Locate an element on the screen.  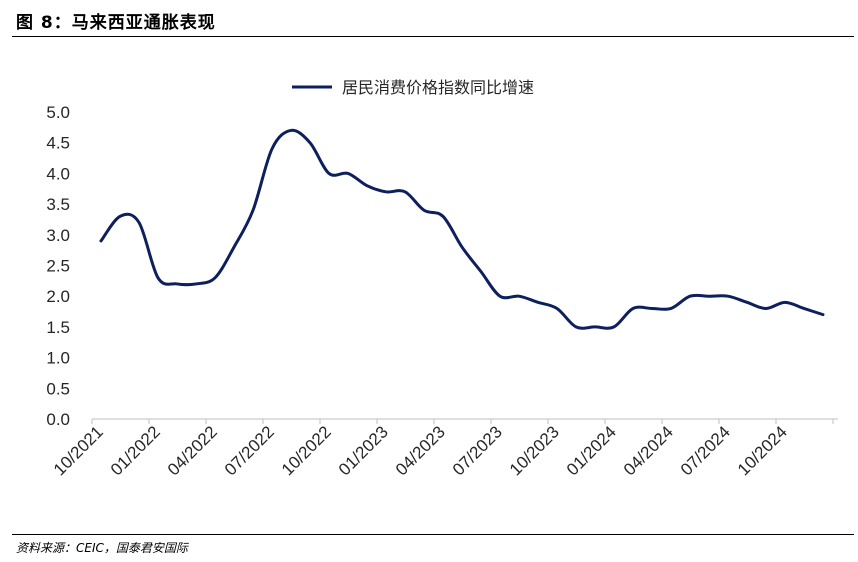
bottom-rule is located at coordinates (433, 534).